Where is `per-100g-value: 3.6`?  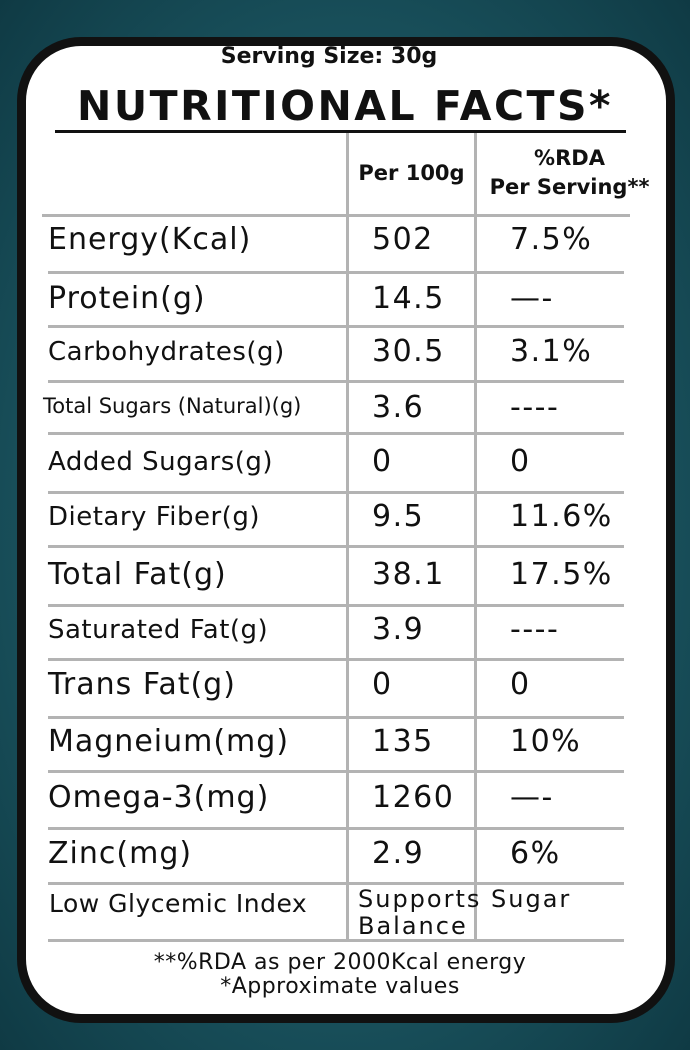
per-100g-value: 3.6 is located at coordinates (398, 407).